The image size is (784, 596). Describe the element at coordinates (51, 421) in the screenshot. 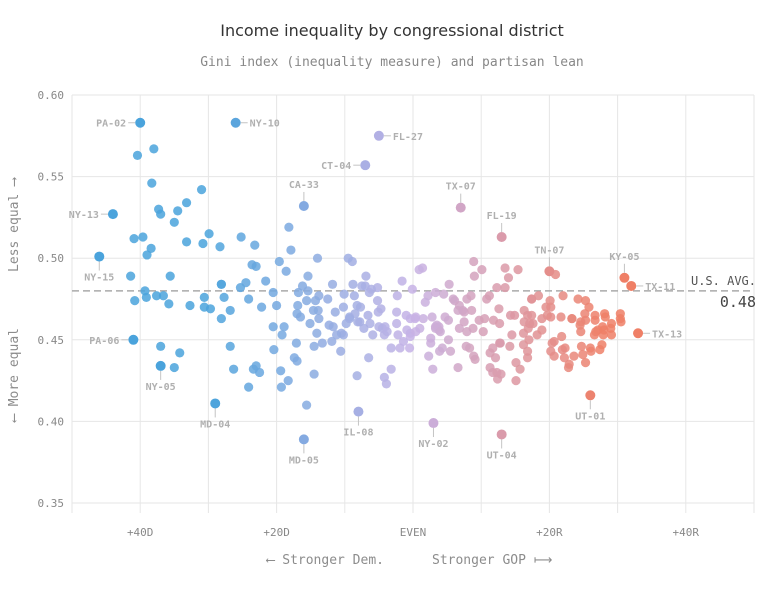

I see `y-tick-label: 0.40` at that location.